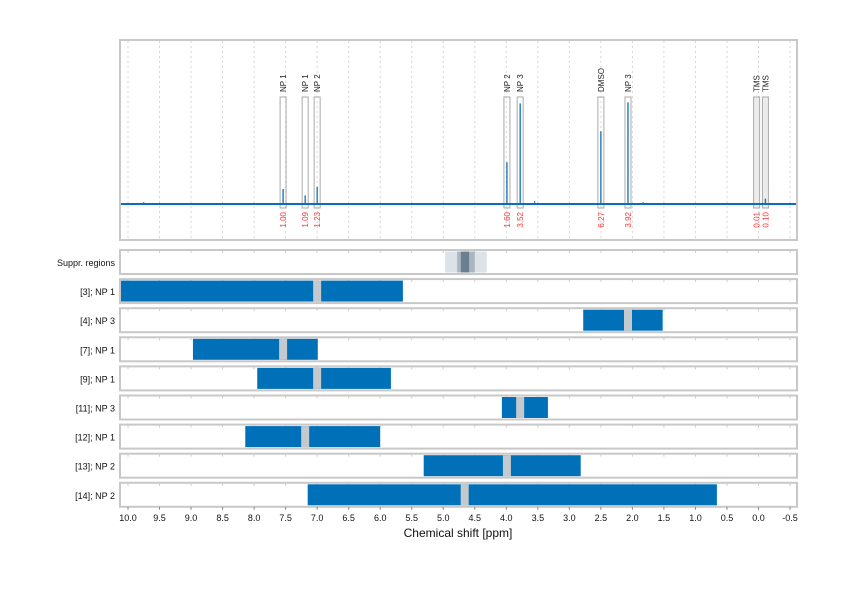  What do you see at coordinates (601, 219) in the screenshot?
I see `integral-label: 6.27` at bounding box center [601, 219].